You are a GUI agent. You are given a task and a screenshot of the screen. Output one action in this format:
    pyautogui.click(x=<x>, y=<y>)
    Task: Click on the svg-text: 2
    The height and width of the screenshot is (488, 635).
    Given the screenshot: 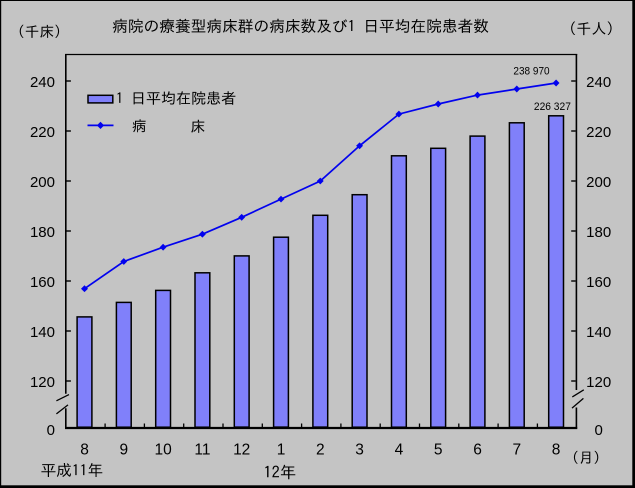 What is the action you would take?
    pyautogui.click(x=320, y=449)
    